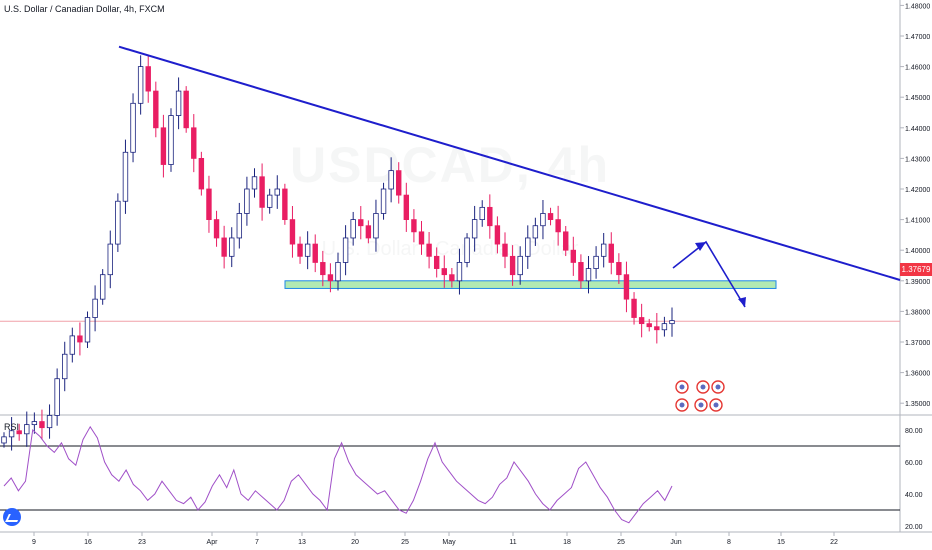 The height and width of the screenshot is (550, 932). What do you see at coordinates (530, 284) in the screenshot?
I see `support-zone-rect` at bounding box center [530, 284].